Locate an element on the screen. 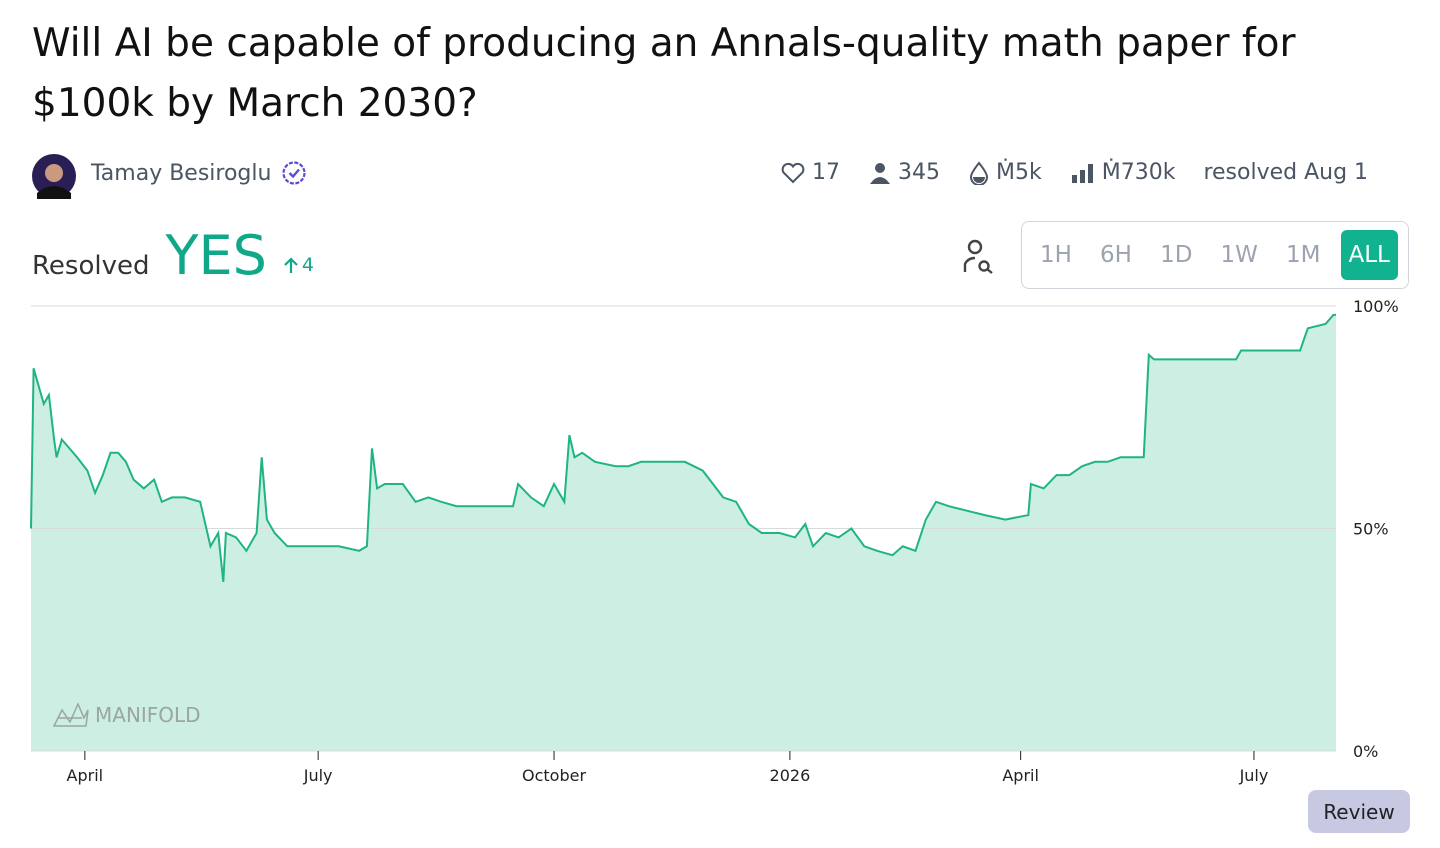  time-range-selector: 1H 6H 1D 1W 1M ALL is located at coordinates (1215, 255).